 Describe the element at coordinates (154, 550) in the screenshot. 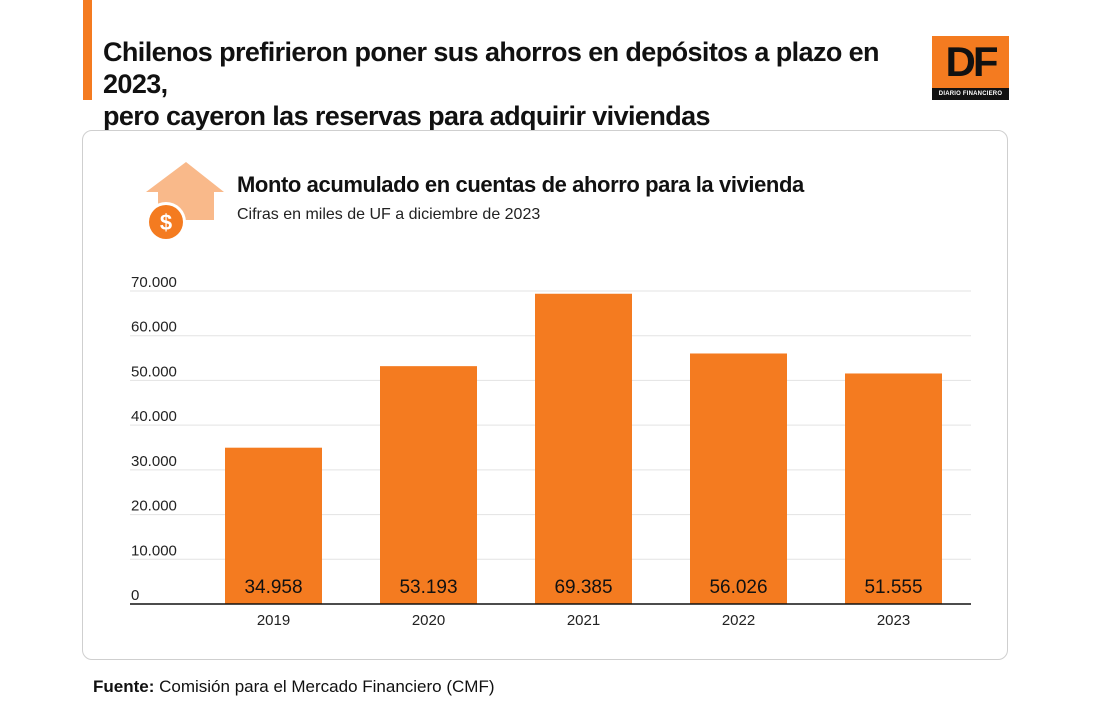

I see `y-tick-label: 10.000` at that location.